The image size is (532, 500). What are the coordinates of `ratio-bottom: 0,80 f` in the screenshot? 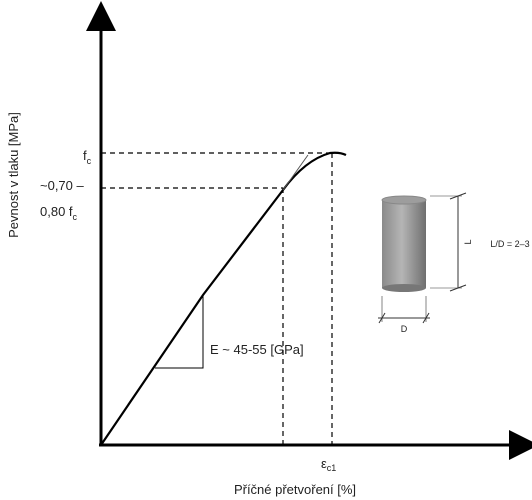 It's located at (56, 211).